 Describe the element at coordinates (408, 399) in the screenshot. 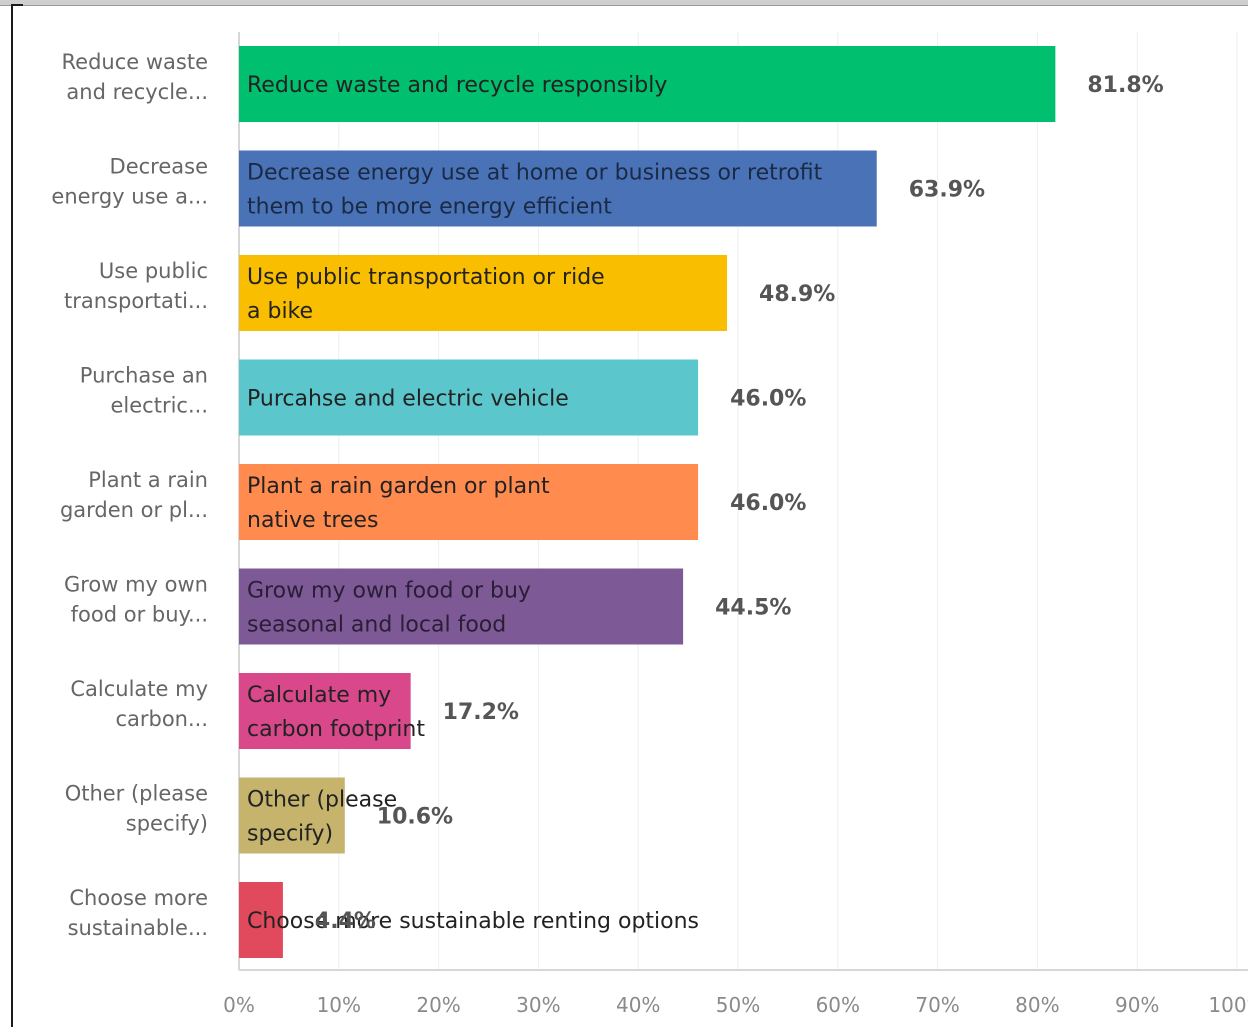

I see `bar-inner-label: Purcahse and electric vehicle` at that location.